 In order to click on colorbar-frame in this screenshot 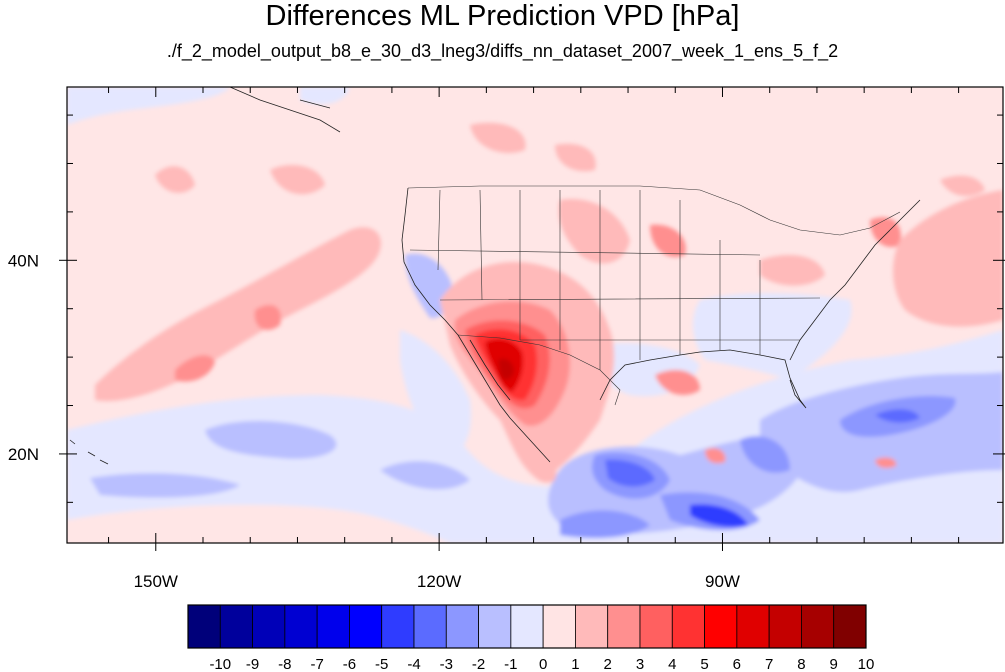, I will do `click(527, 626)`.